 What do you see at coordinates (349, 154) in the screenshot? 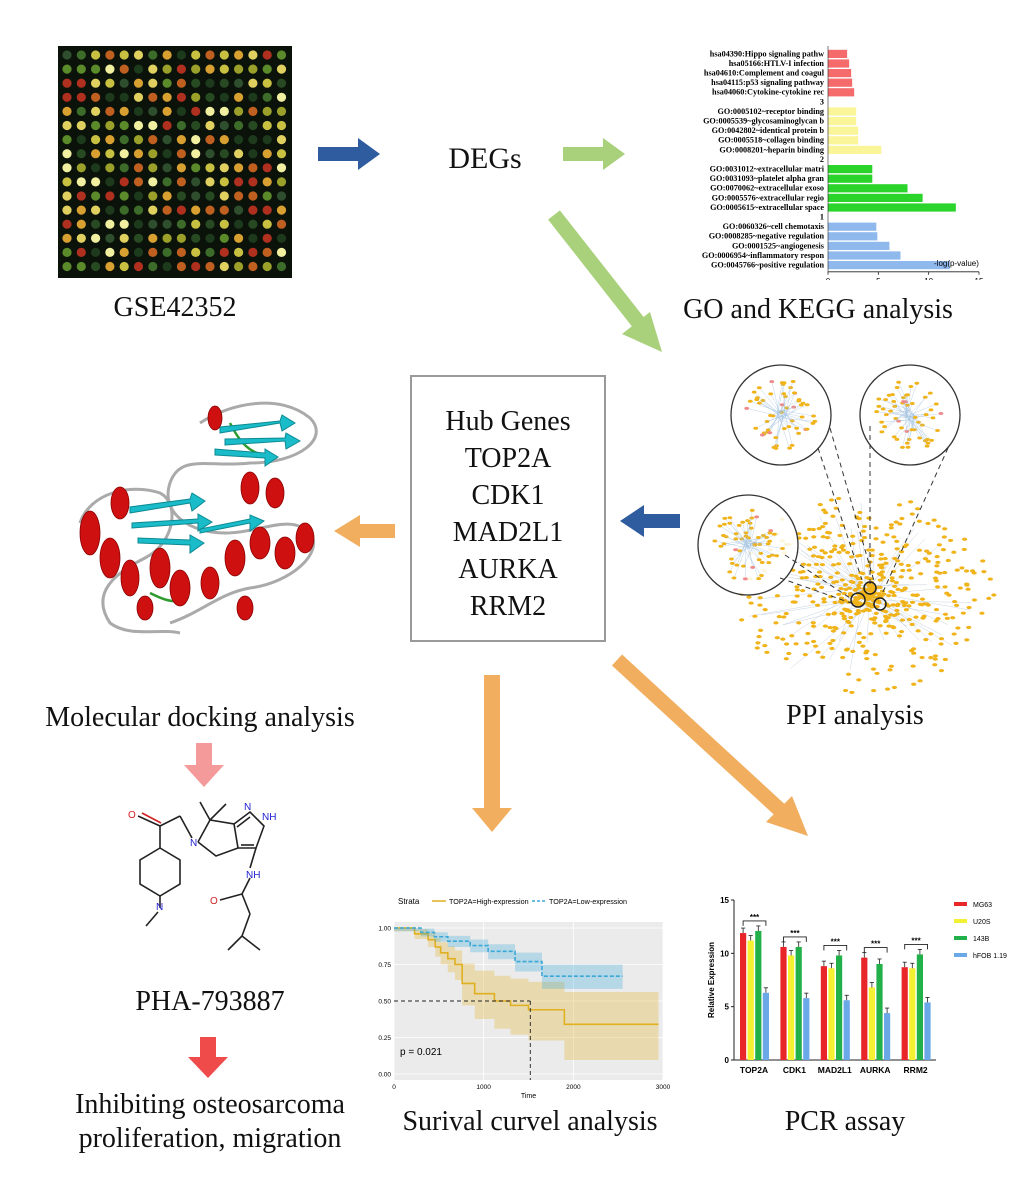
I see `arrow-gse-to-degs` at bounding box center [349, 154].